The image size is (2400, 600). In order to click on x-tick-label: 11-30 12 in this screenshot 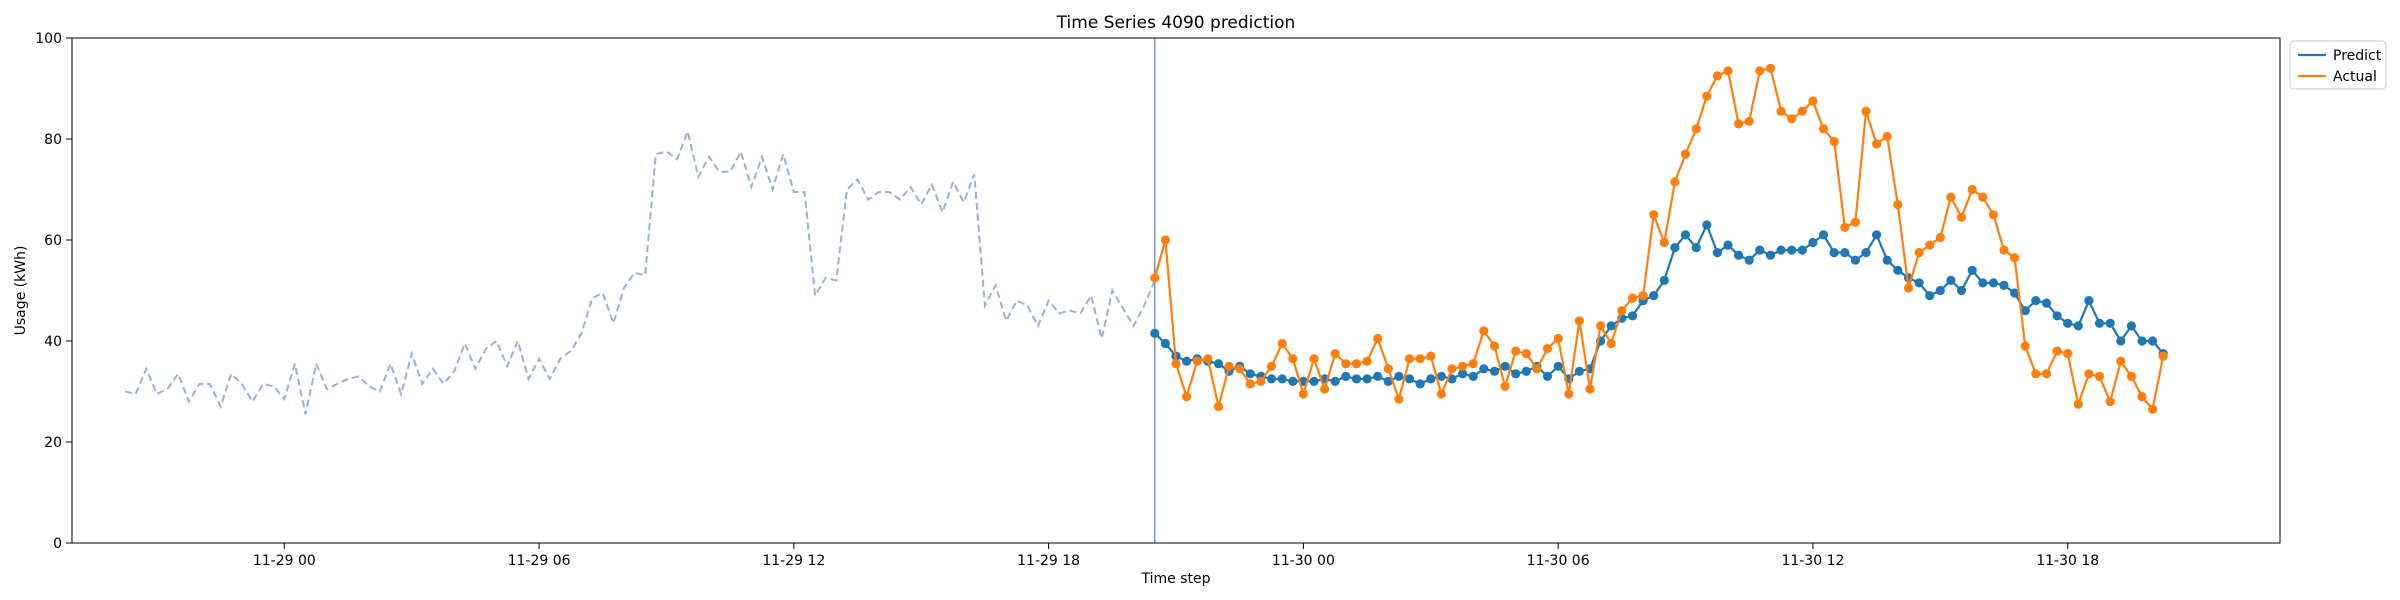, I will do `click(1812, 561)`.